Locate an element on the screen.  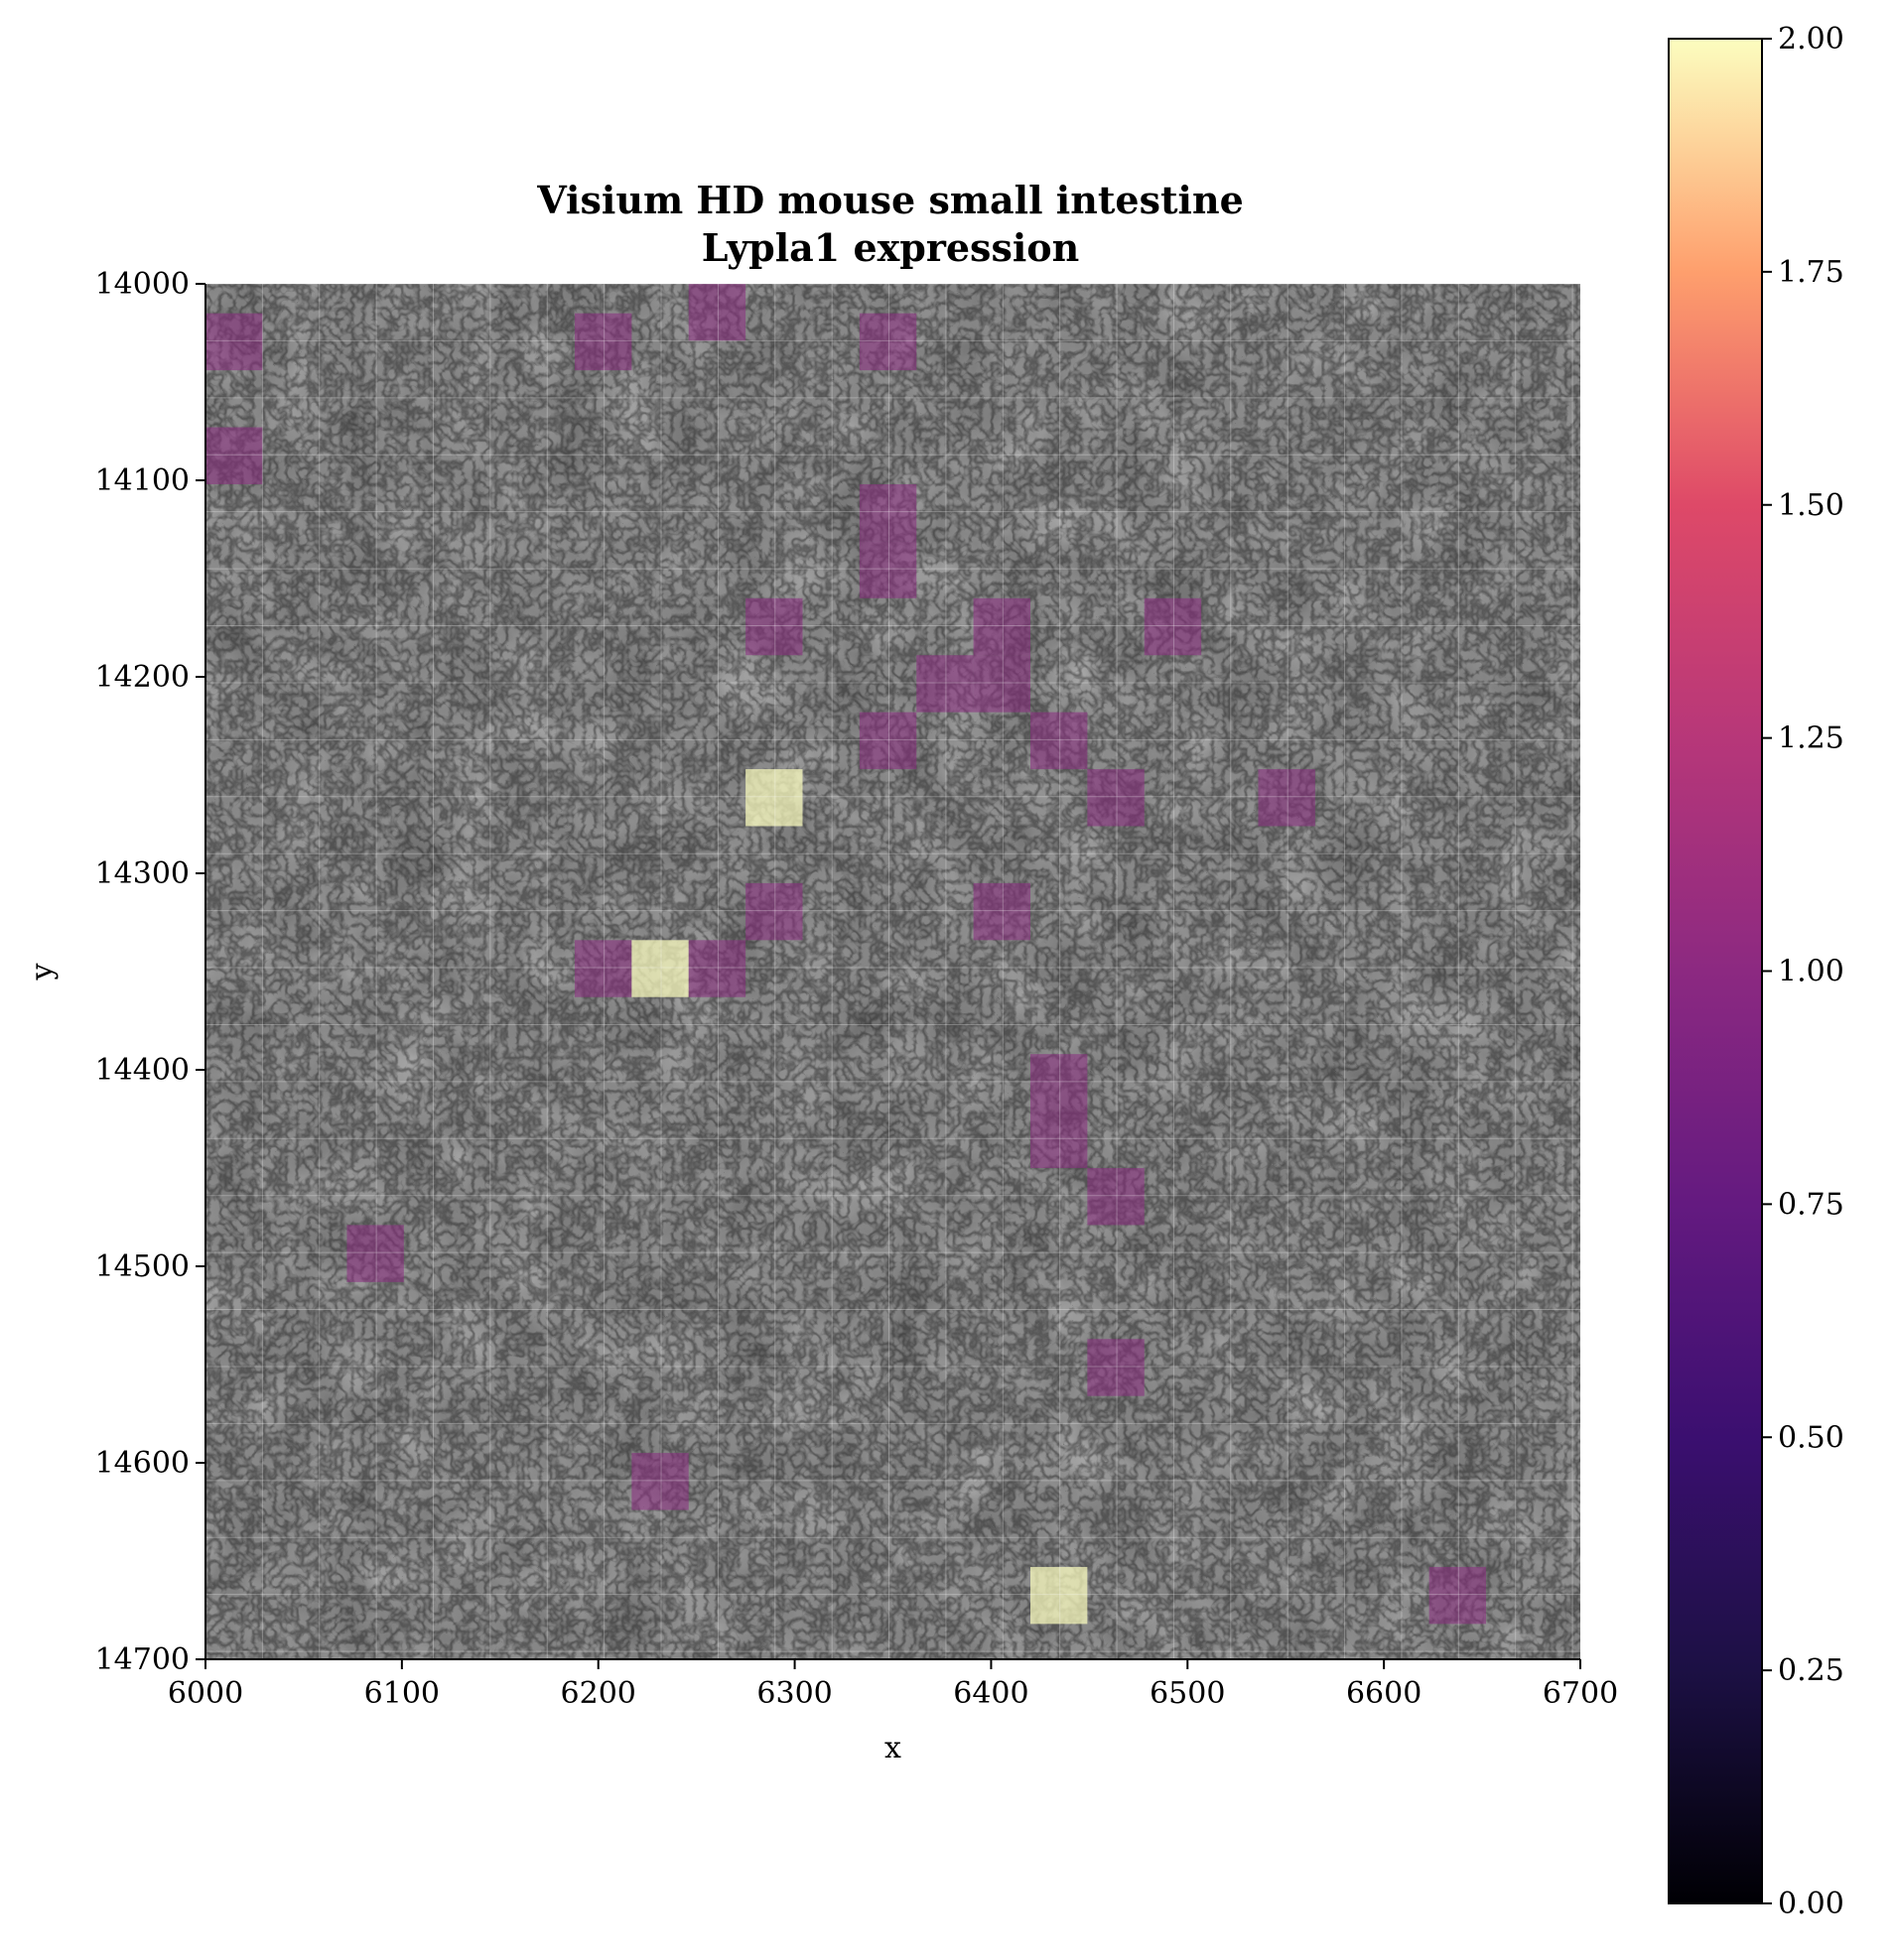
colorbar-gradient is located at coordinates (1716, 971).